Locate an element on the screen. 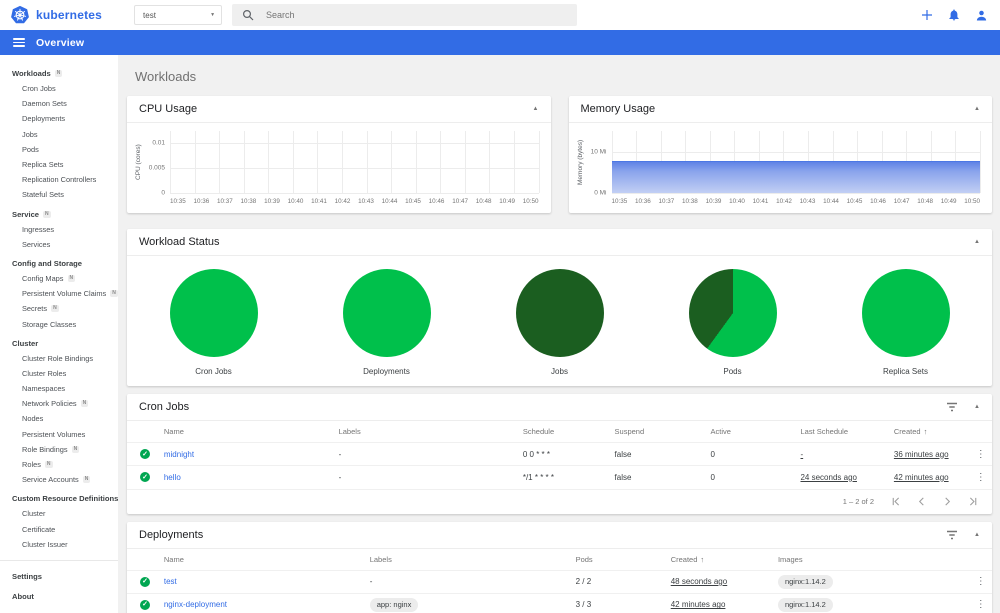  search-box is located at coordinates (405, 15).